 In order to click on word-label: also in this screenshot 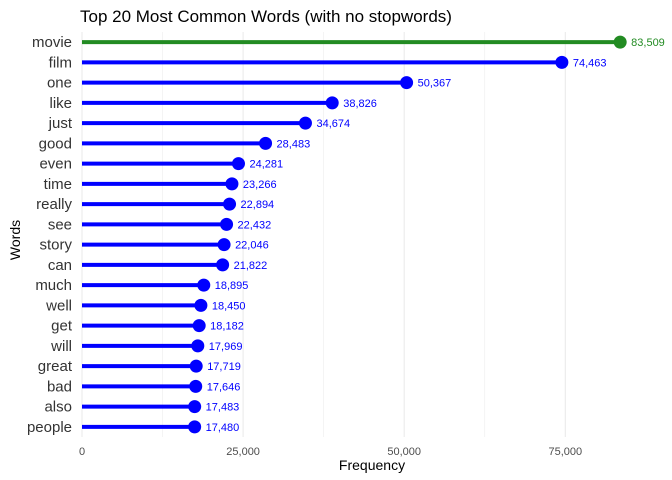, I will do `click(58, 407)`.